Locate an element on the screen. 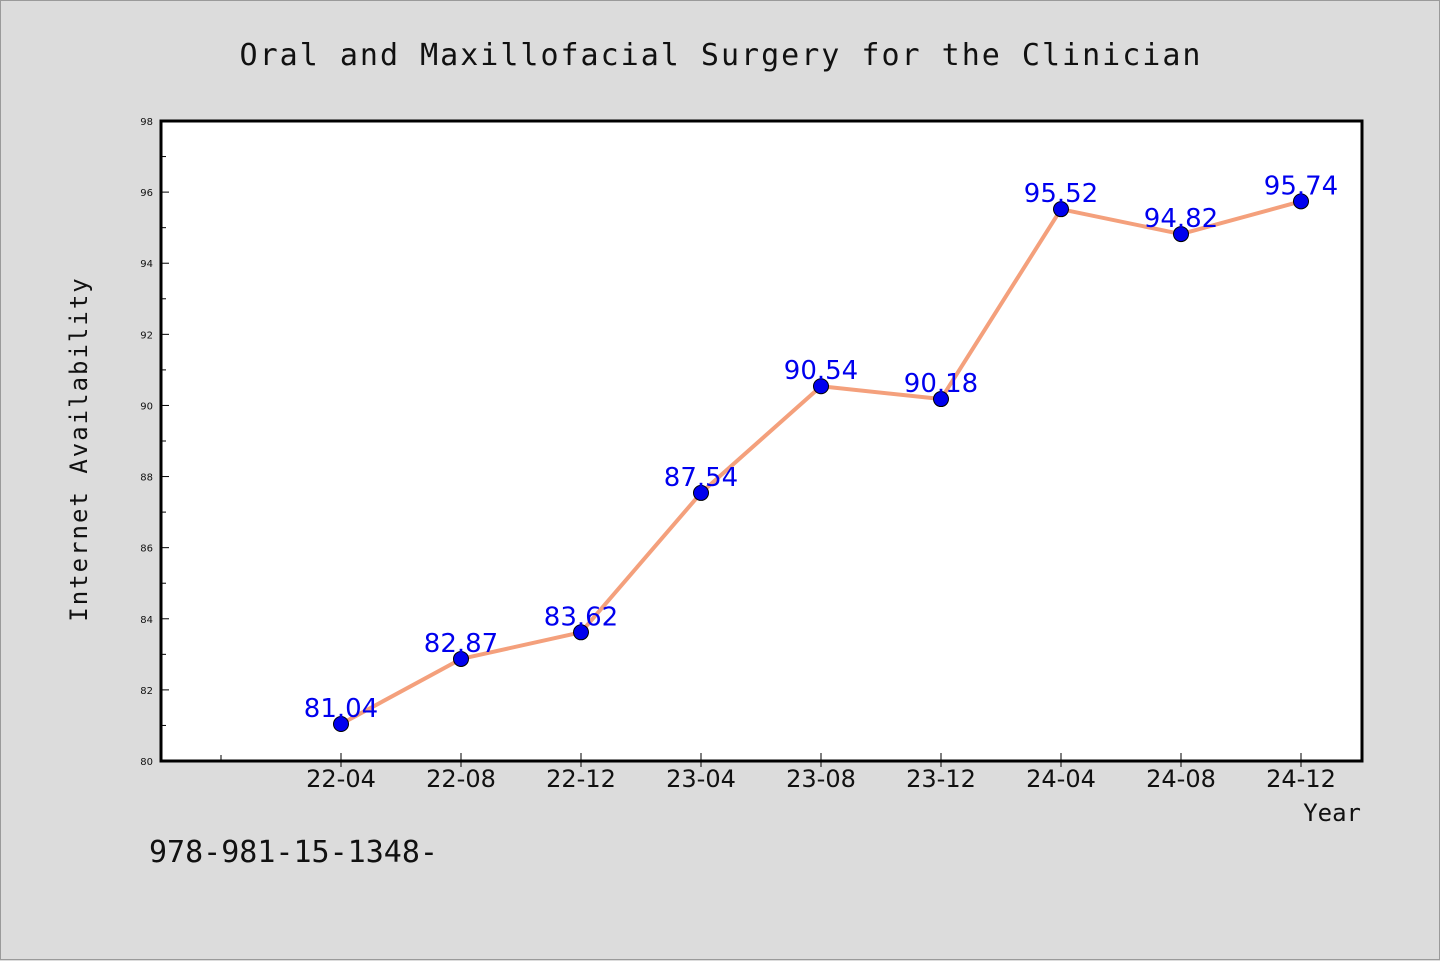 This screenshot has height=961, width=1440. data-label: 83.62 is located at coordinates (581, 617).